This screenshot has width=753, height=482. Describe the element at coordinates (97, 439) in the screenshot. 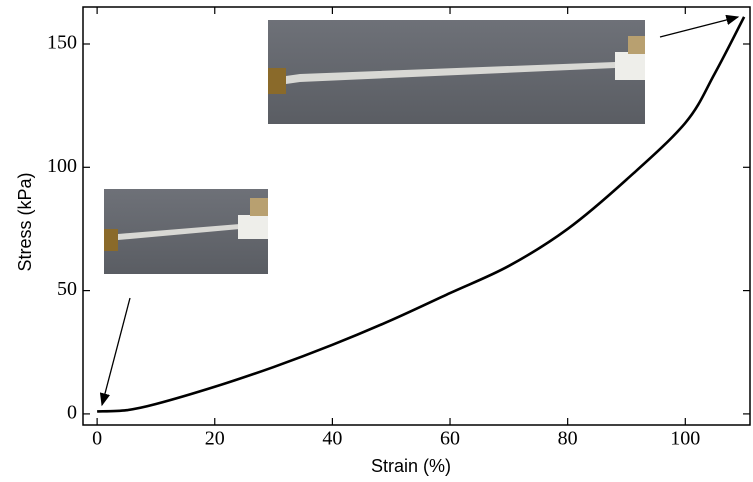

I see `x-tick-label: 0` at that location.